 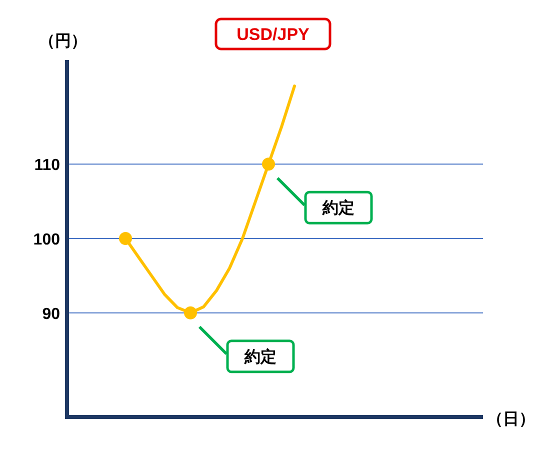 I want to click on x-axis-title: （日）, so click(x=511, y=419).